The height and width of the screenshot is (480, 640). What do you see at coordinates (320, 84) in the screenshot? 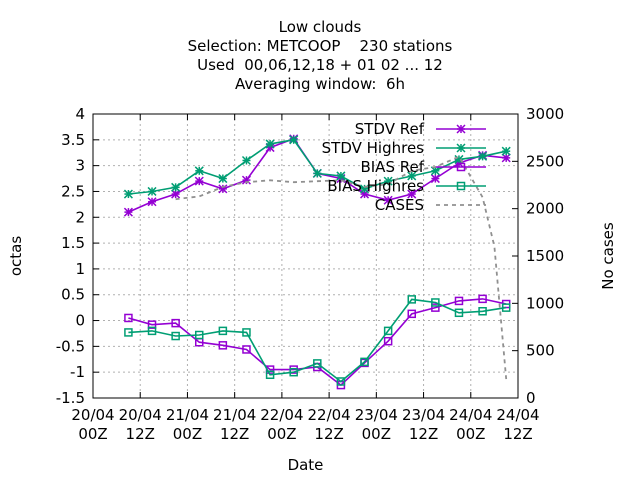
I see `title-line-4: Averaging window: 6h` at bounding box center [320, 84].